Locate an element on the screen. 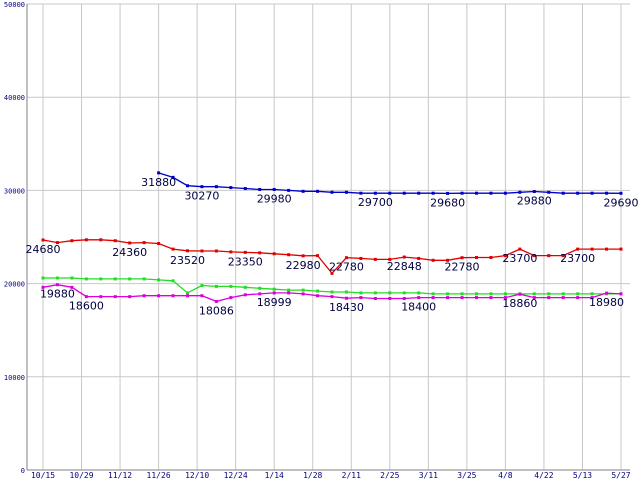  y-tick-label: 30000 is located at coordinates (14, 191).